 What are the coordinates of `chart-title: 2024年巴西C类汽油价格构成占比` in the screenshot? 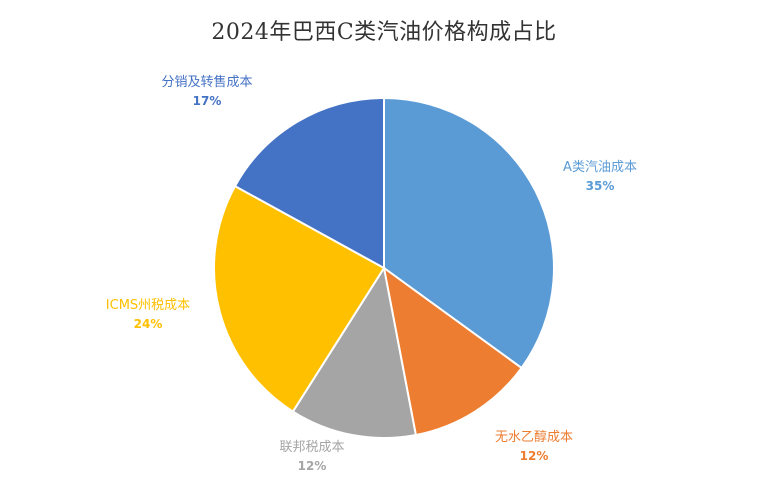 It's located at (384, 32).